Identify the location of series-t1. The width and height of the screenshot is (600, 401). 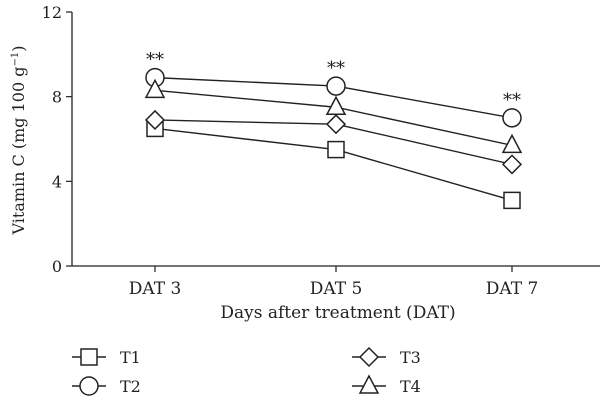
(333, 164).